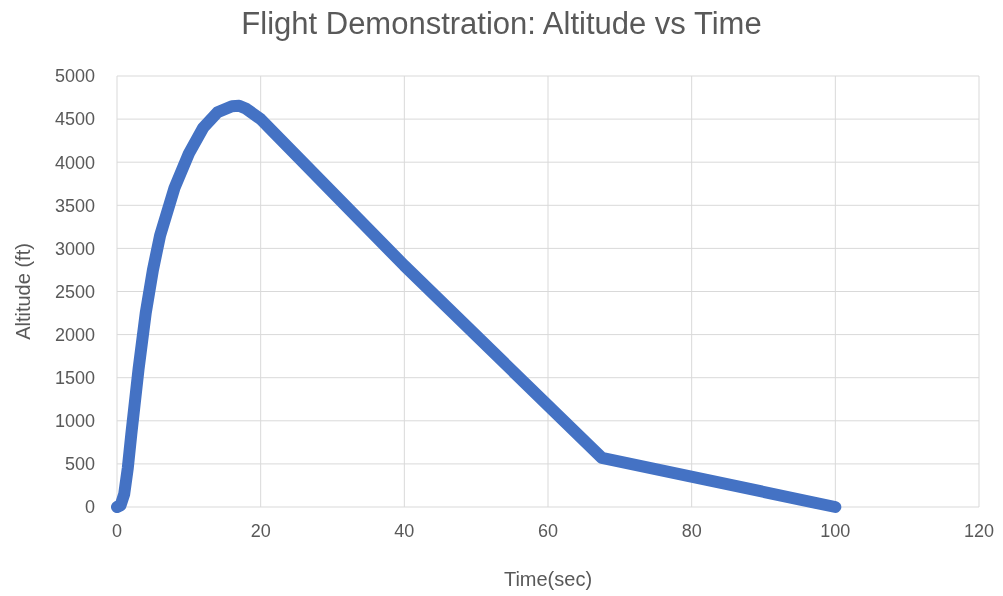 The height and width of the screenshot is (596, 1003). I want to click on y-tick-label: 1500, so click(74, 378).